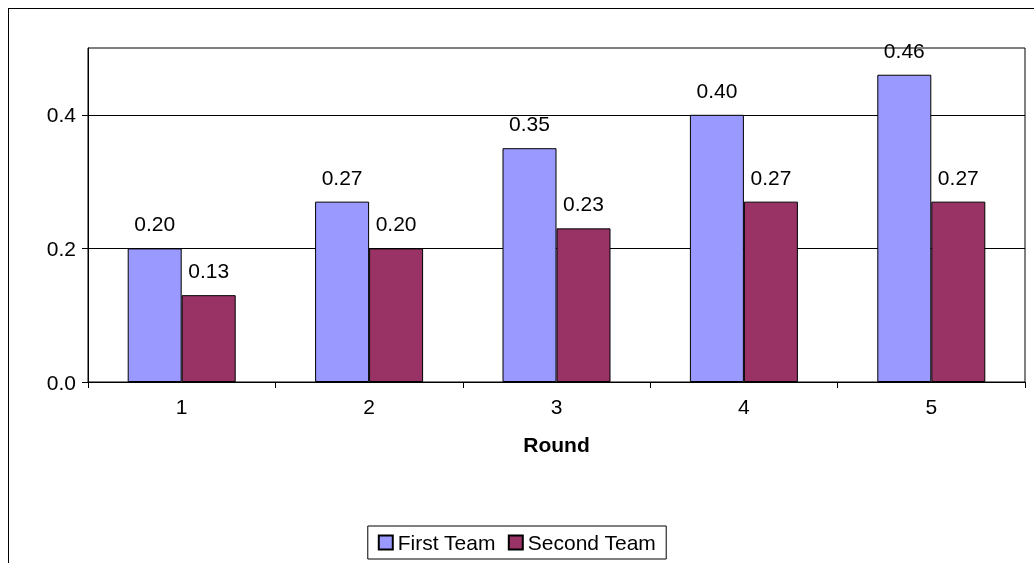 This screenshot has height=563, width=1034. Describe the element at coordinates (904, 50) in the screenshot. I see `data-label: 0.46` at that location.